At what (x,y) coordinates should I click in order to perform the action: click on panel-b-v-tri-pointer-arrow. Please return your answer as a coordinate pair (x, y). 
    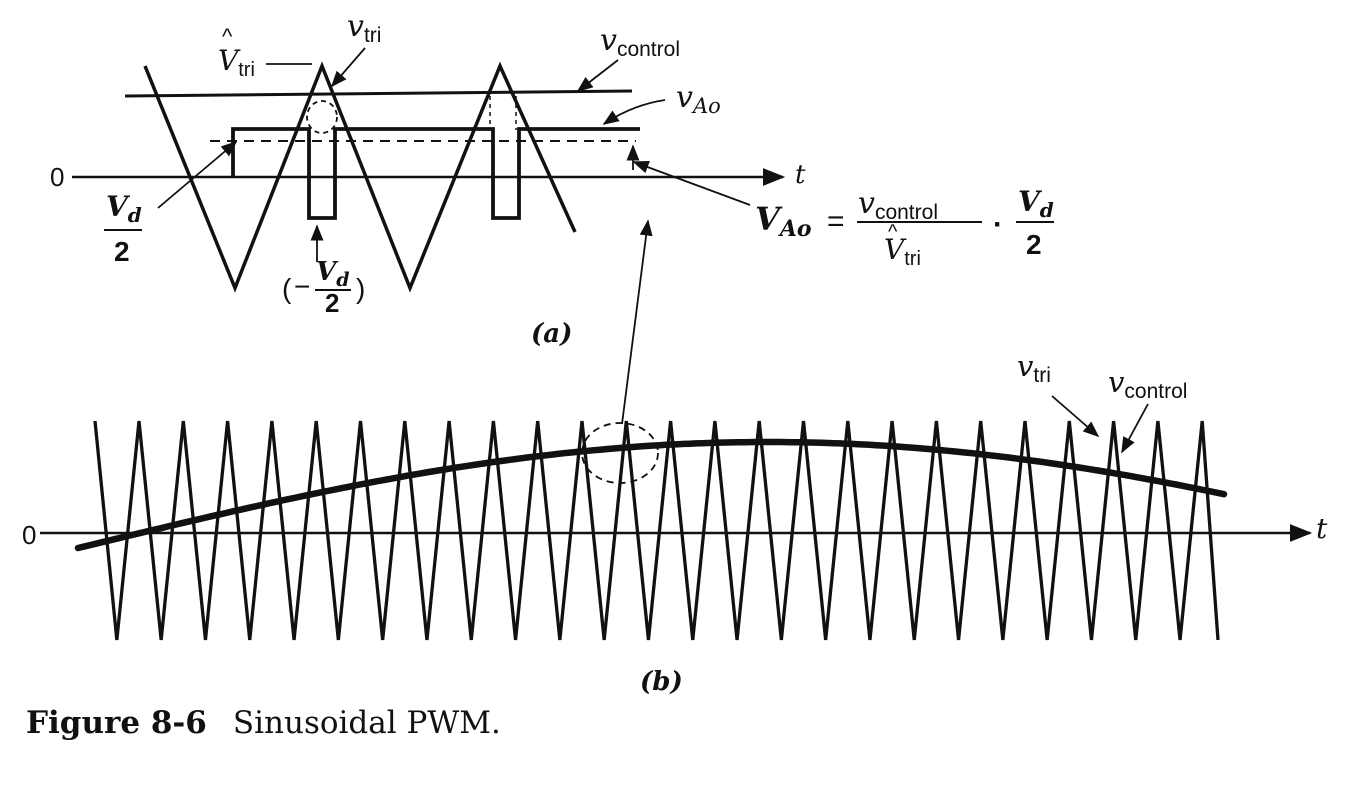
    Looking at the image, I should click on (1075, 416).